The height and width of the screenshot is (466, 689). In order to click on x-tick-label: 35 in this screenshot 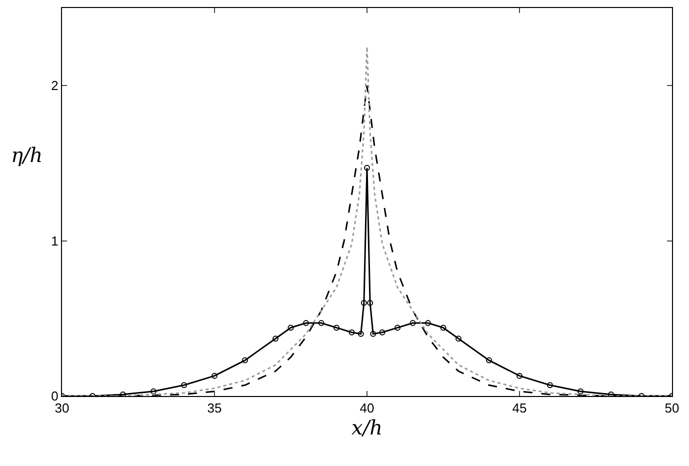, I will do `click(214, 408)`.